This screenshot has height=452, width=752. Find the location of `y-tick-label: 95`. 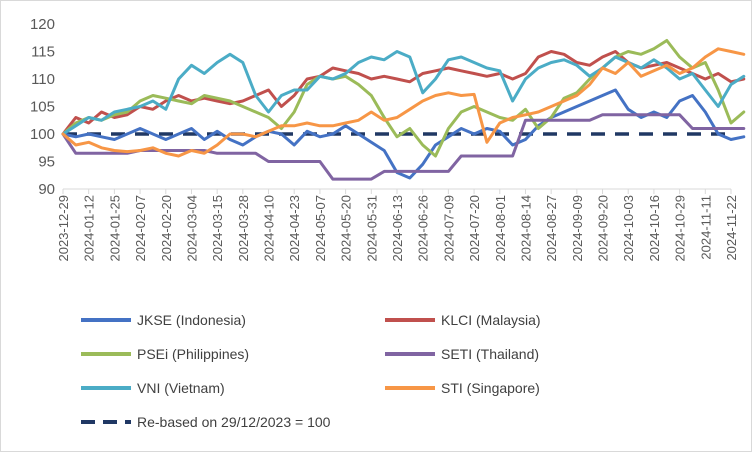

y-tick-label: 95 is located at coordinates (46, 162).